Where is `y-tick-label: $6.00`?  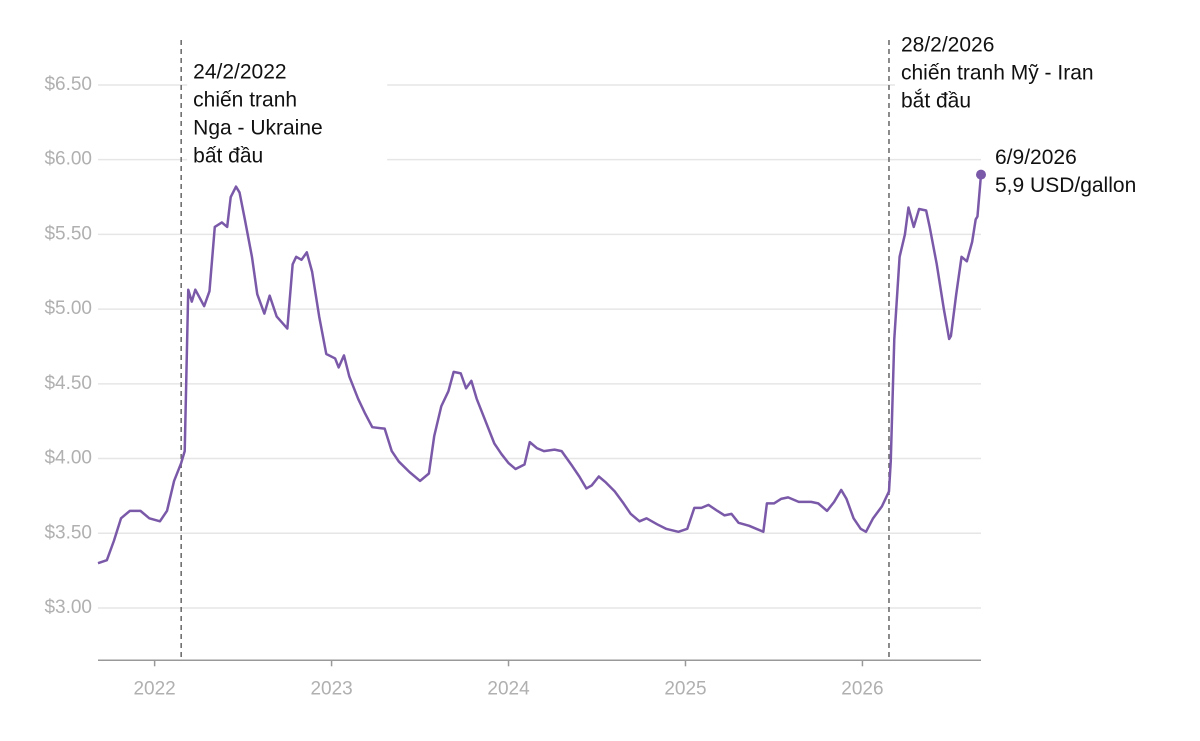
y-tick-label: $6.00 is located at coordinates (68, 159).